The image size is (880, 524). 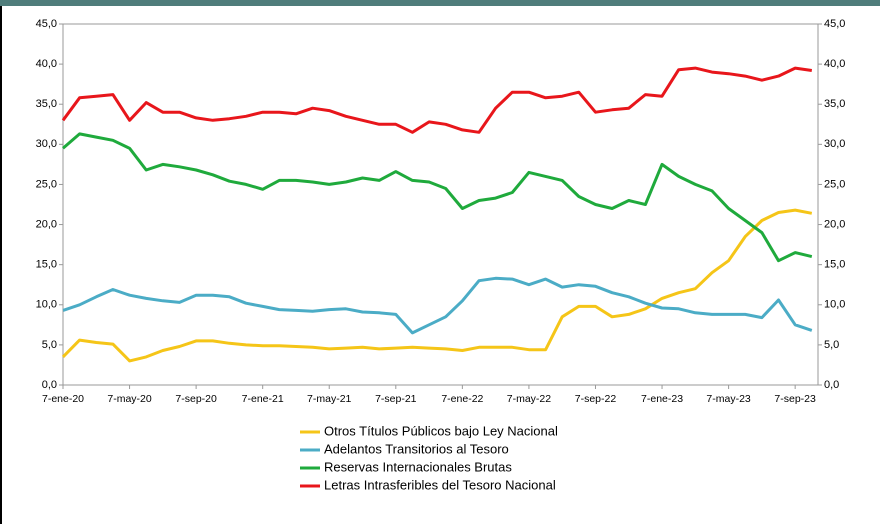 I want to click on x-tick-label: 7-sep-21, so click(x=396, y=399).